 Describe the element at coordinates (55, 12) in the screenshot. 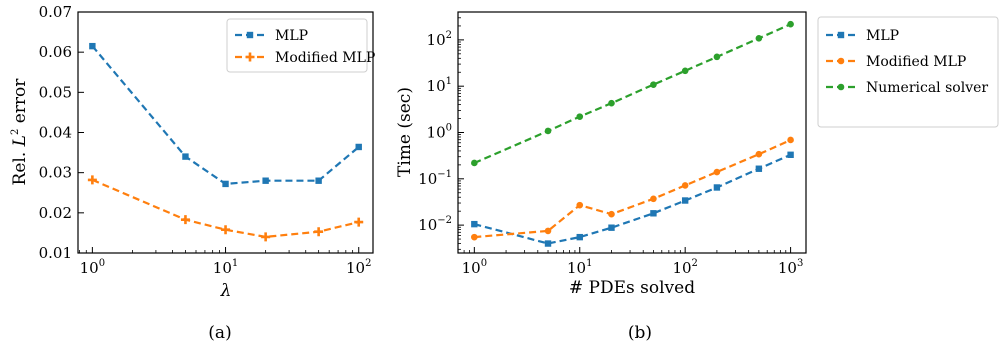

I see `a-y-tick-label: 0.07` at that location.